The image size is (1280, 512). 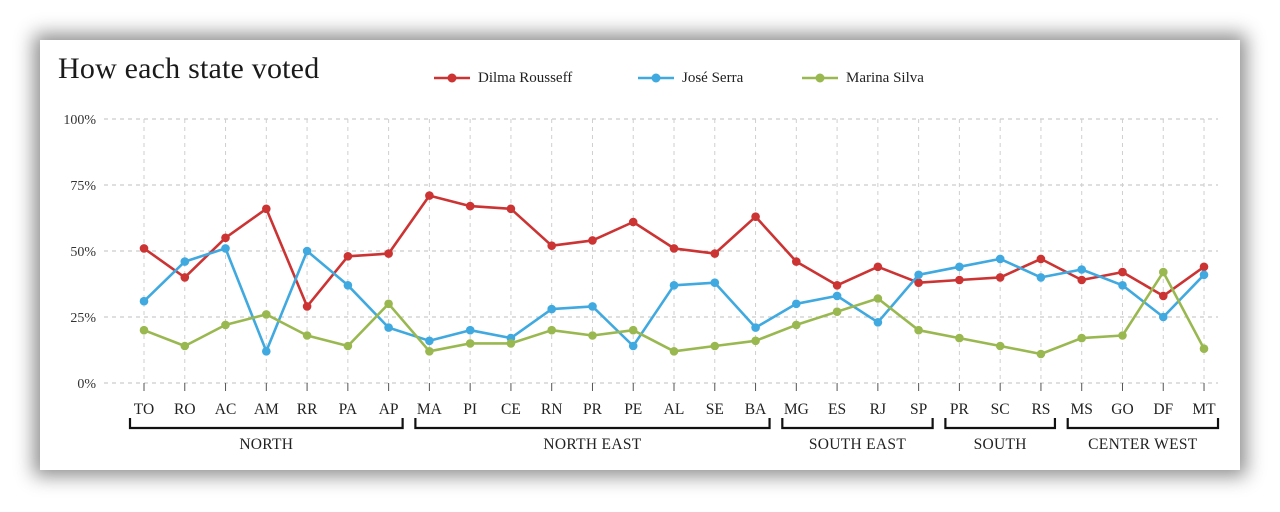 I want to click on y-tick-label: 75%, so click(x=83, y=186).